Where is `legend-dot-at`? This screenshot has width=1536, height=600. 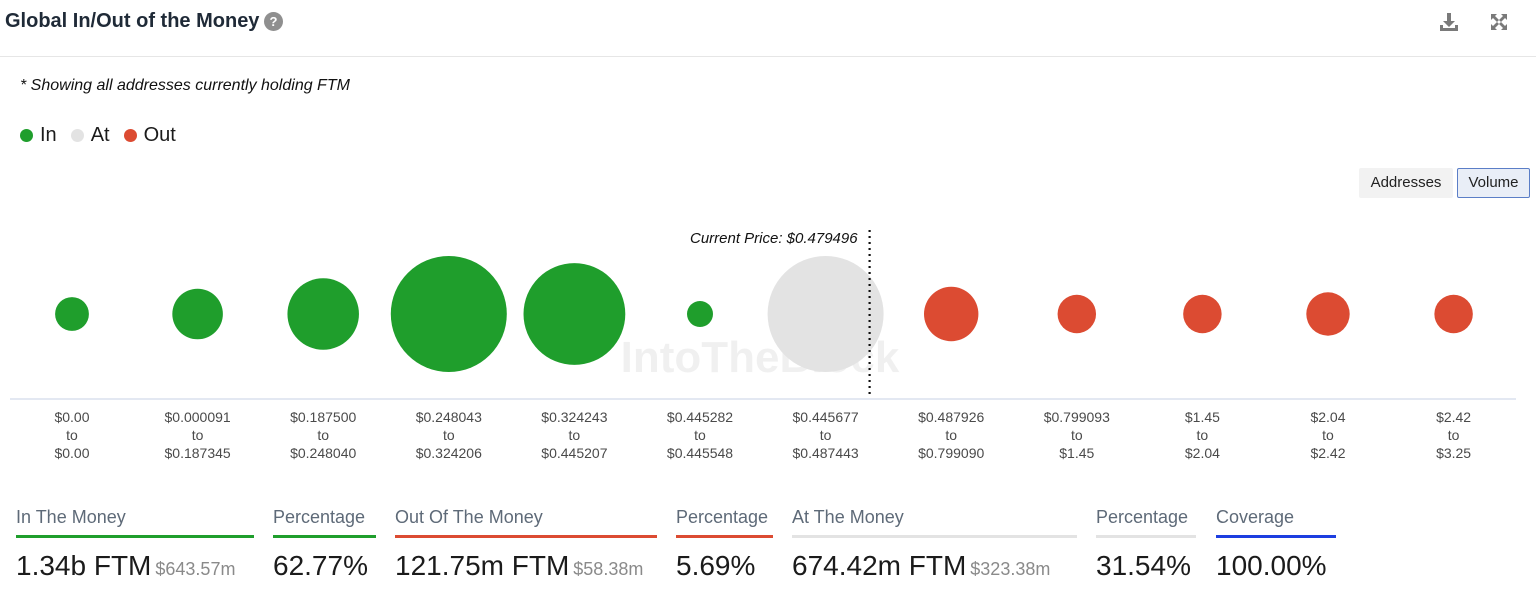 legend-dot-at is located at coordinates (77, 135).